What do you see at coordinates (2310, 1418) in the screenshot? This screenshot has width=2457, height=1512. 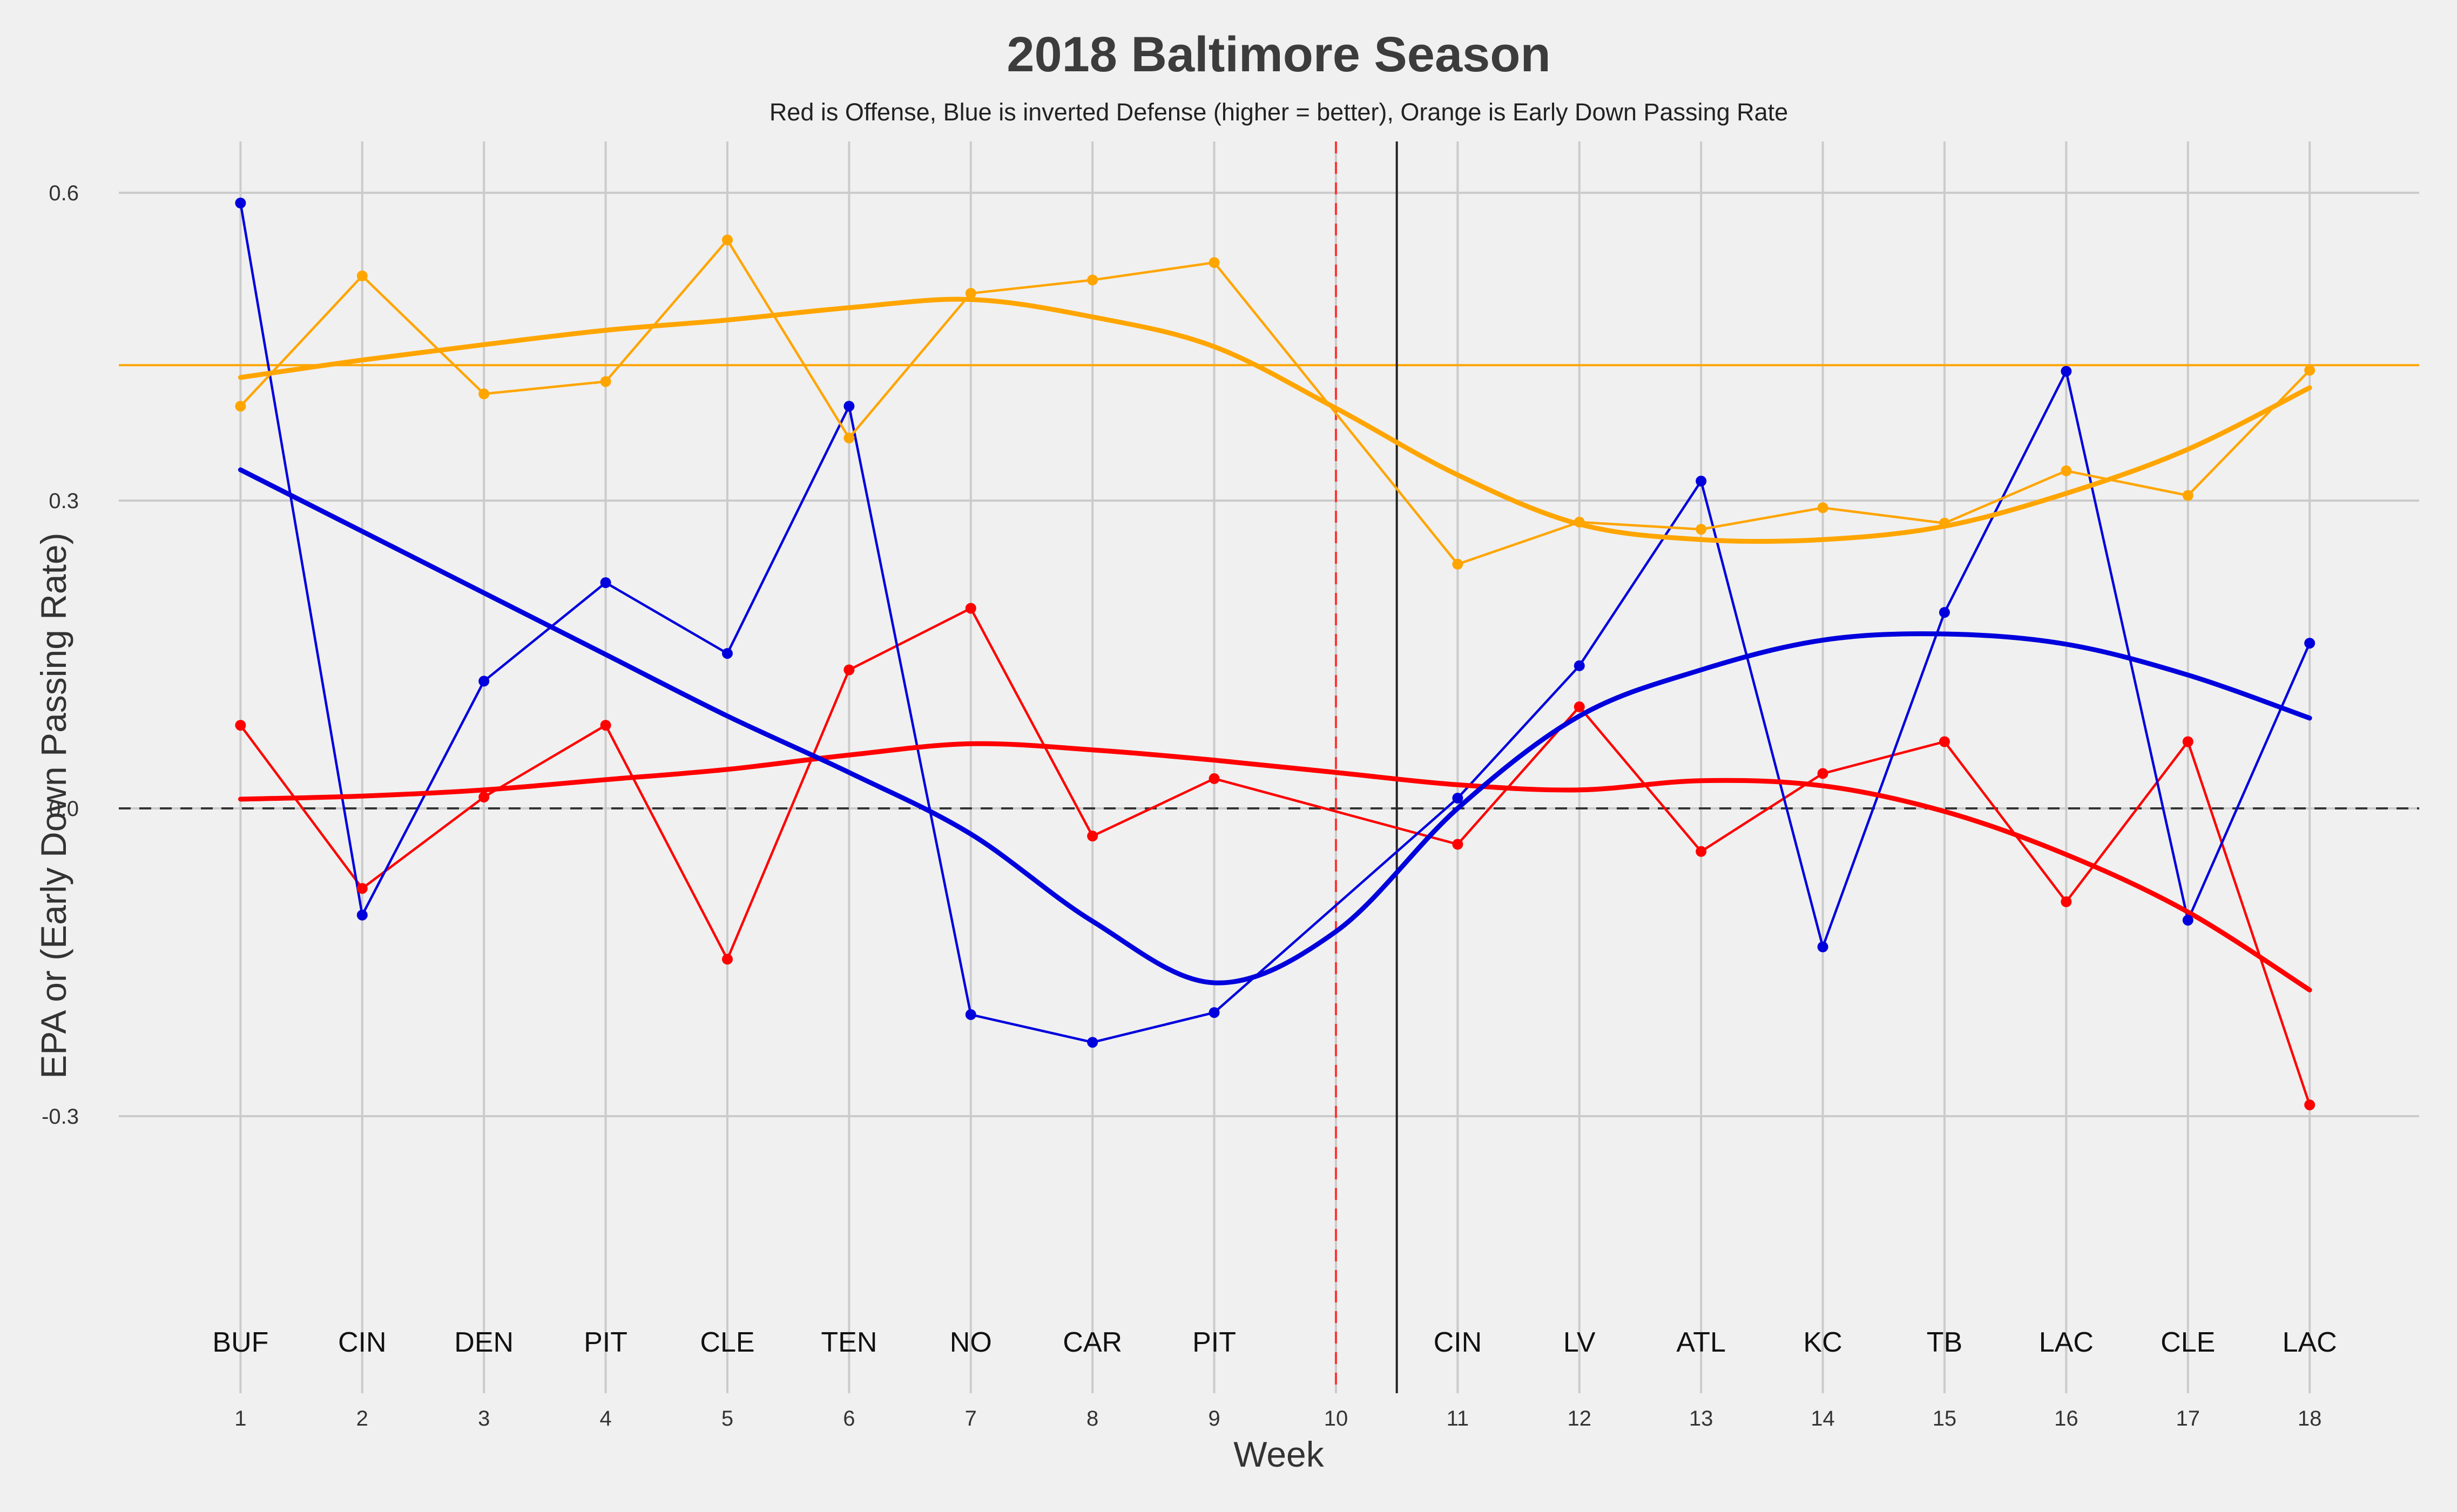 I see `x-tick-label: 18` at bounding box center [2310, 1418].